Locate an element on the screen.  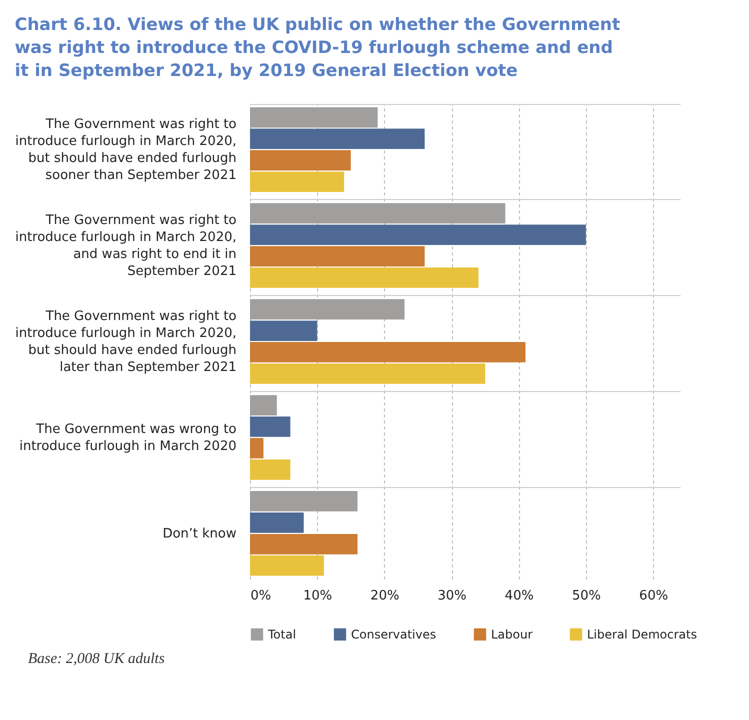
chart-title: Chart 6.10. Views of the UK public on whether the Government was right to introduce the COVID-19 furlough scheme and end it in September 2021, by 2019 General Election vote is located at coordinates (317, 48).